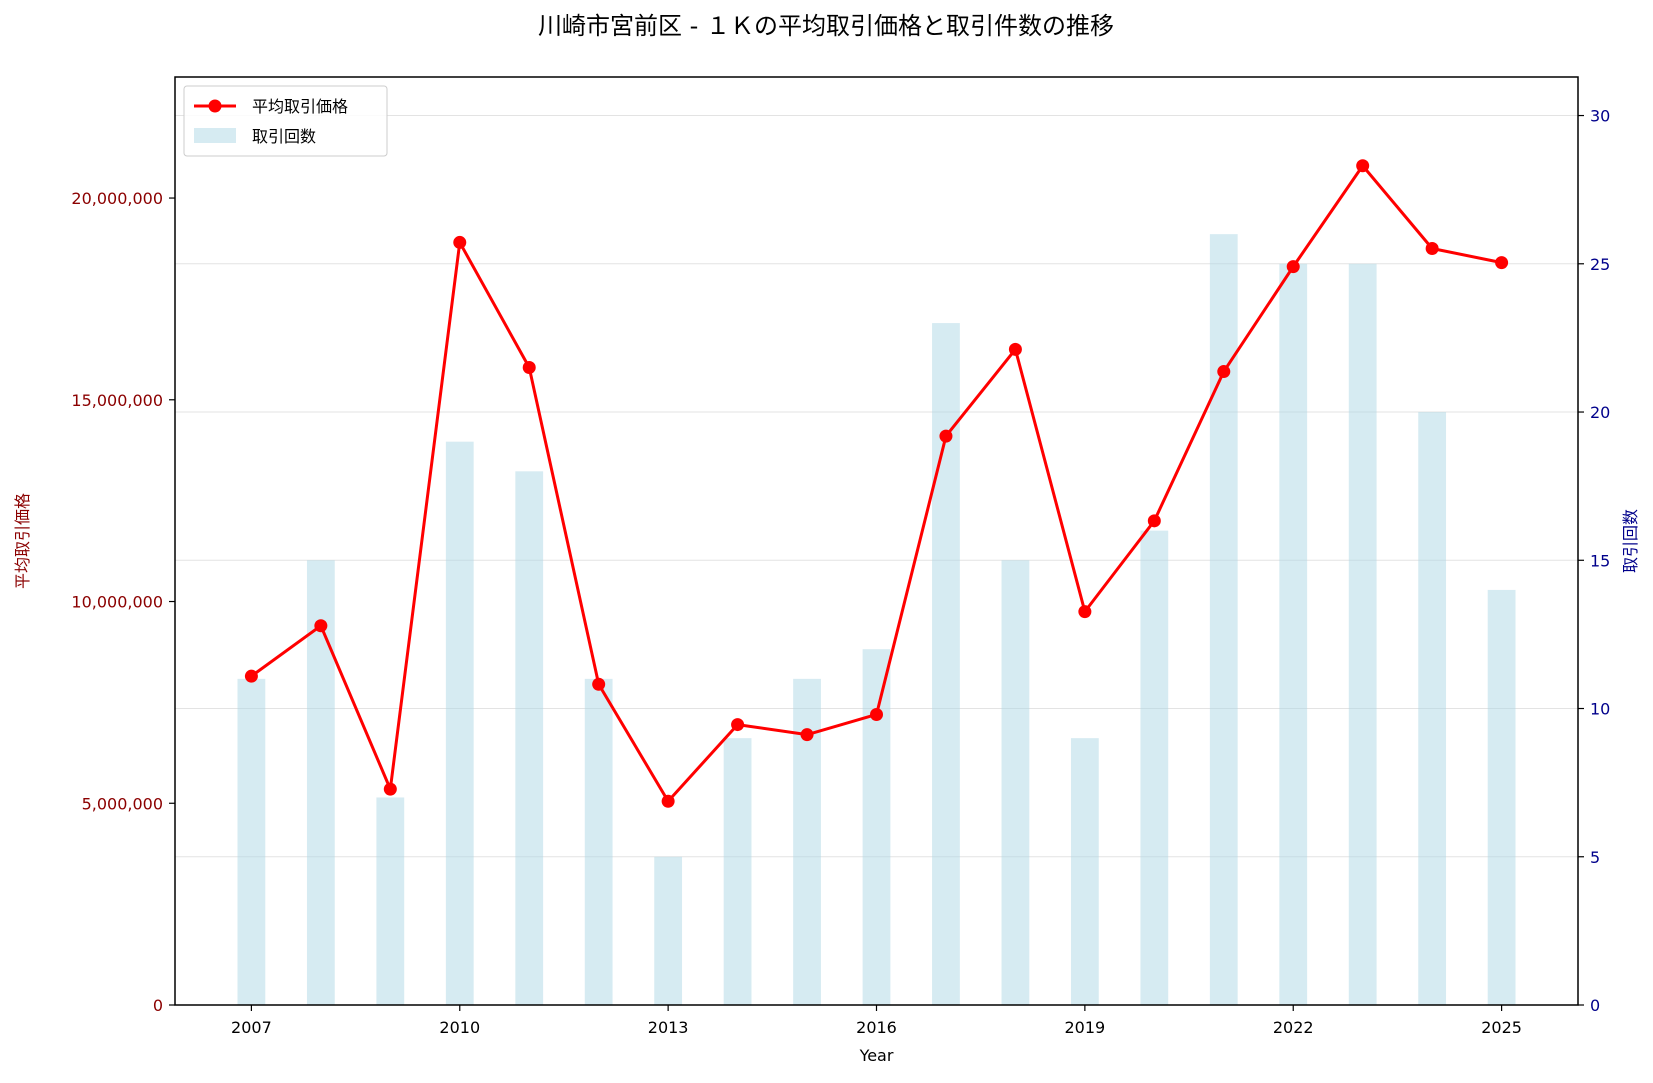 This screenshot has height=1083, width=1653. I want to click on price-point-2015, so click(807, 735).